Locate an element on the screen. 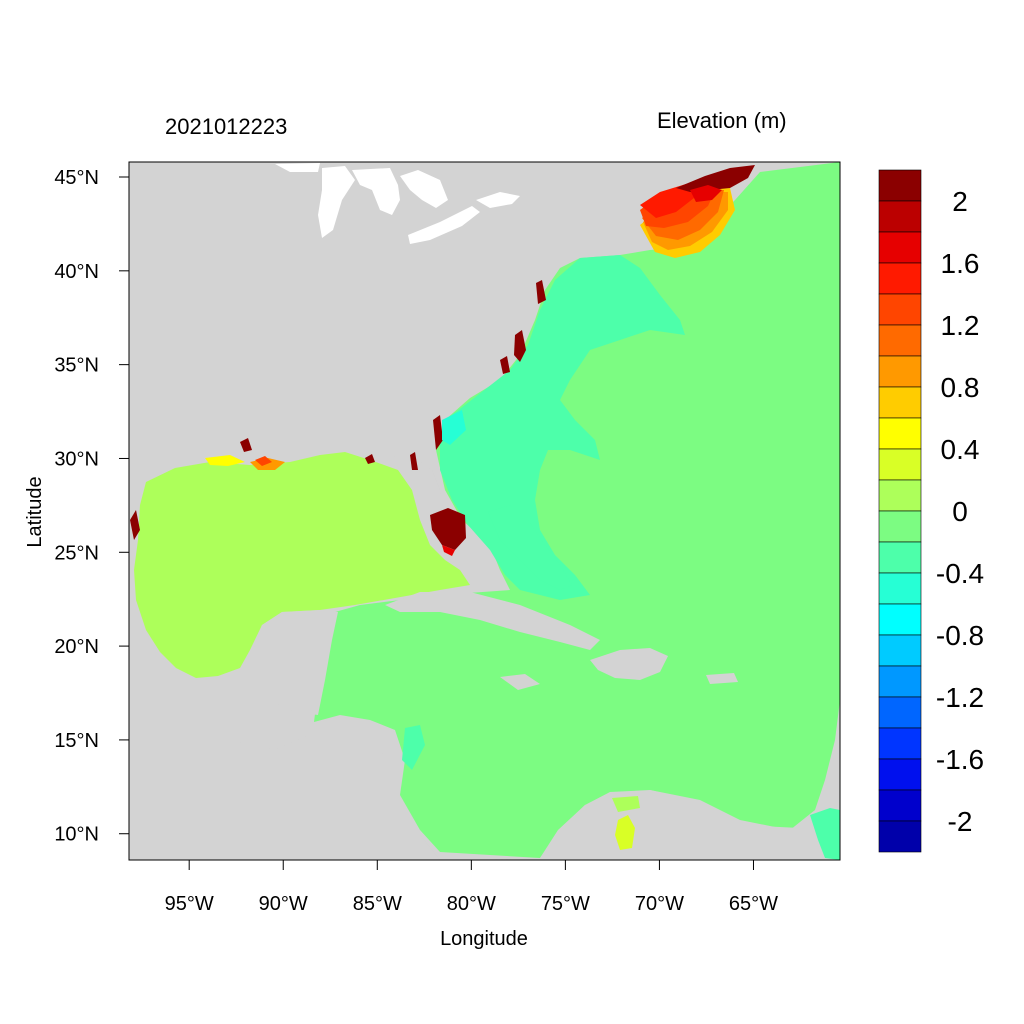 Image resolution: width=1024 pixels, height=1024 pixels. colorbar-label: 0 is located at coordinates (960, 511).